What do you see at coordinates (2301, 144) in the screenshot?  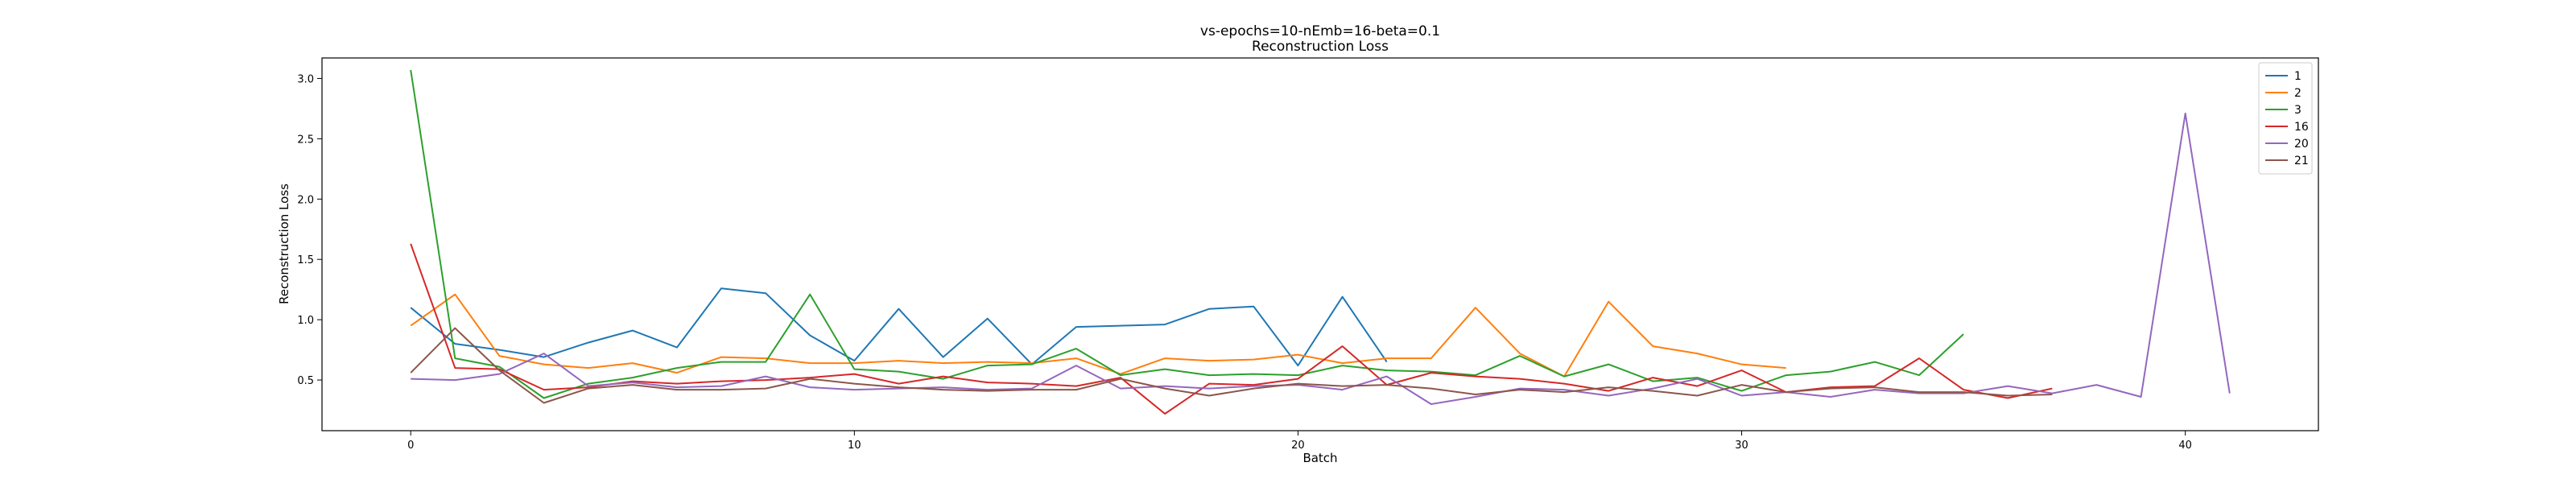 I see `legend-label-20: 20` at bounding box center [2301, 144].